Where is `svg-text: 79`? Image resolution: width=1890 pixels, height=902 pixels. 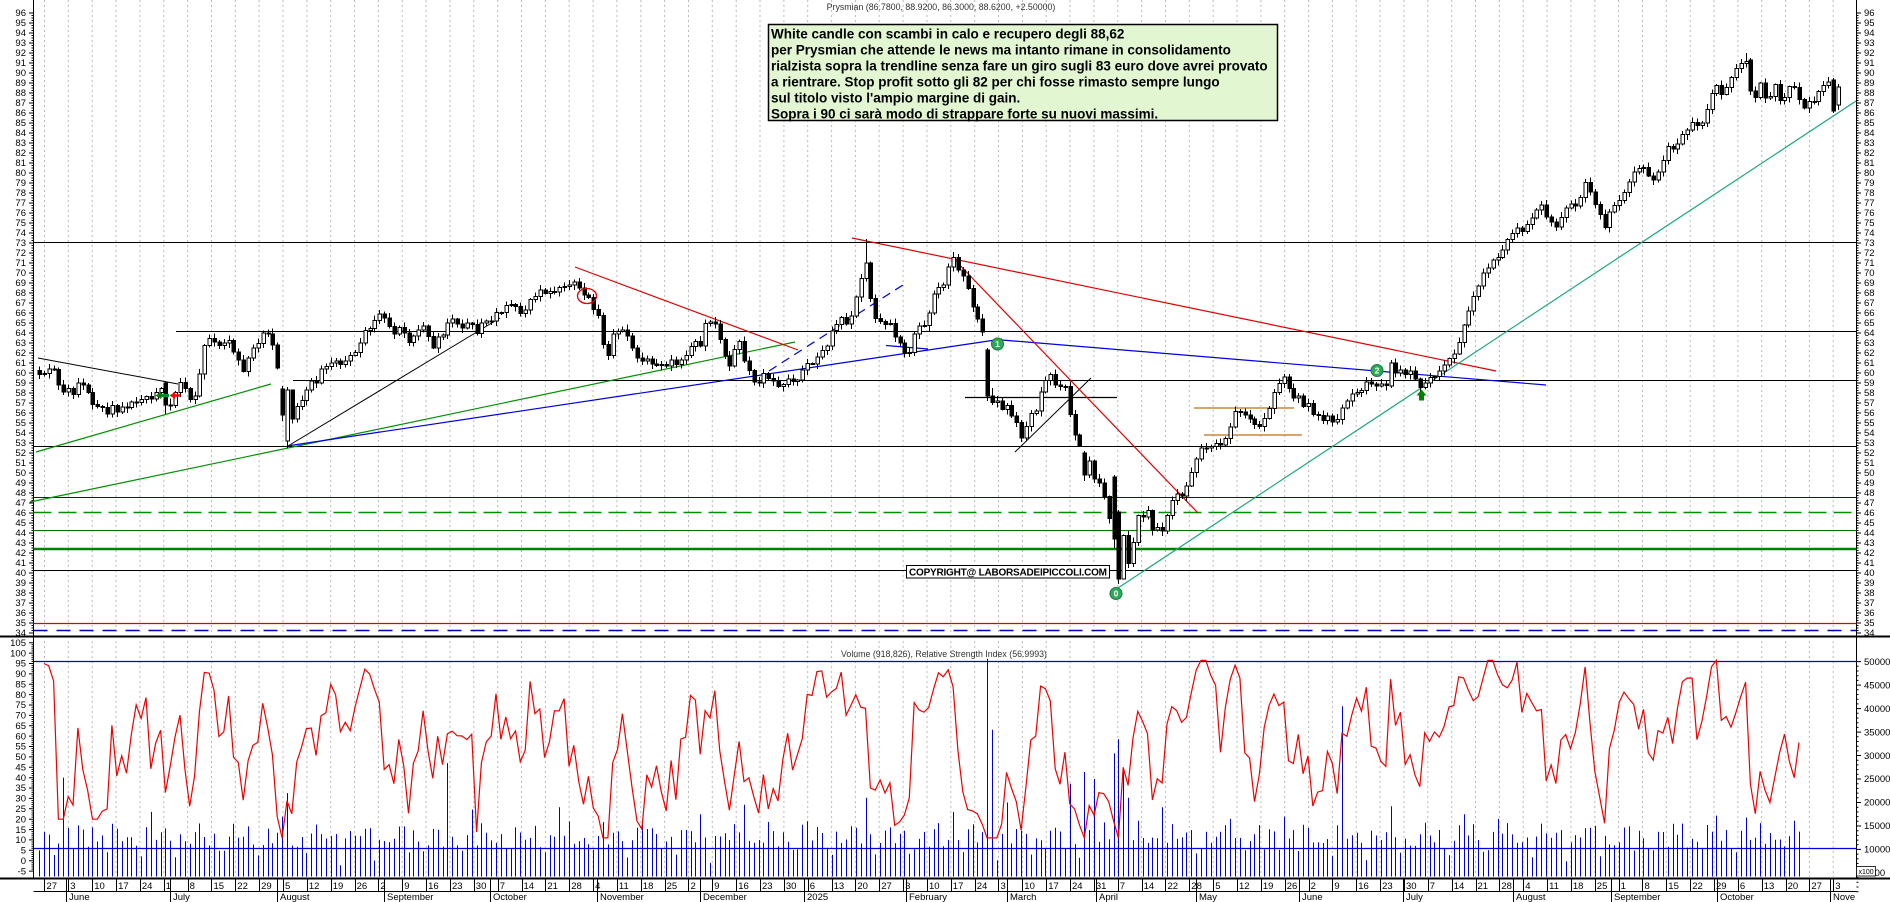
svg-text: 79 is located at coordinates (20, 183).